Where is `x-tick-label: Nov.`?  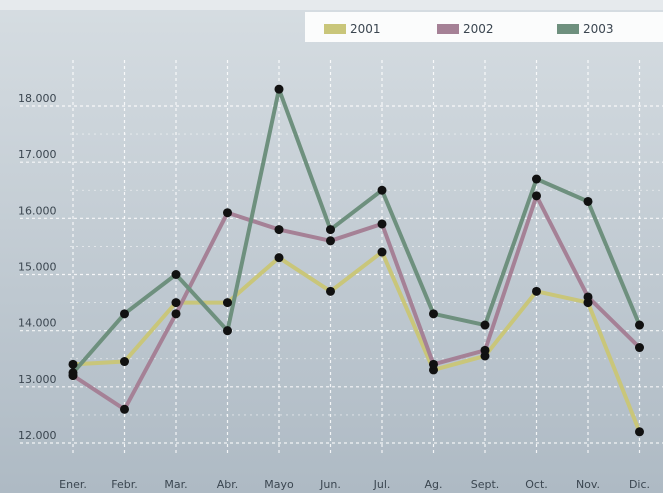 x-tick-label: Nov. is located at coordinates (588, 484).